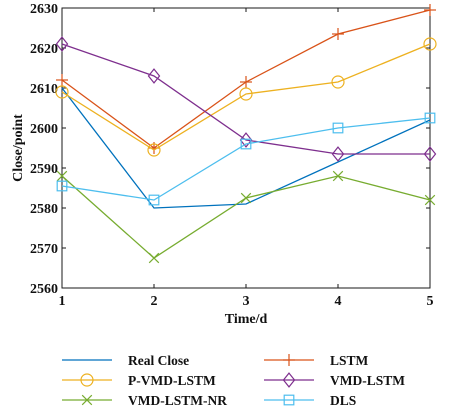 The height and width of the screenshot is (411, 474). What do you see at coordinates (125, 360) in the screenshot?
I see `legend-item: Real Close` at bounding box center [125, 360].